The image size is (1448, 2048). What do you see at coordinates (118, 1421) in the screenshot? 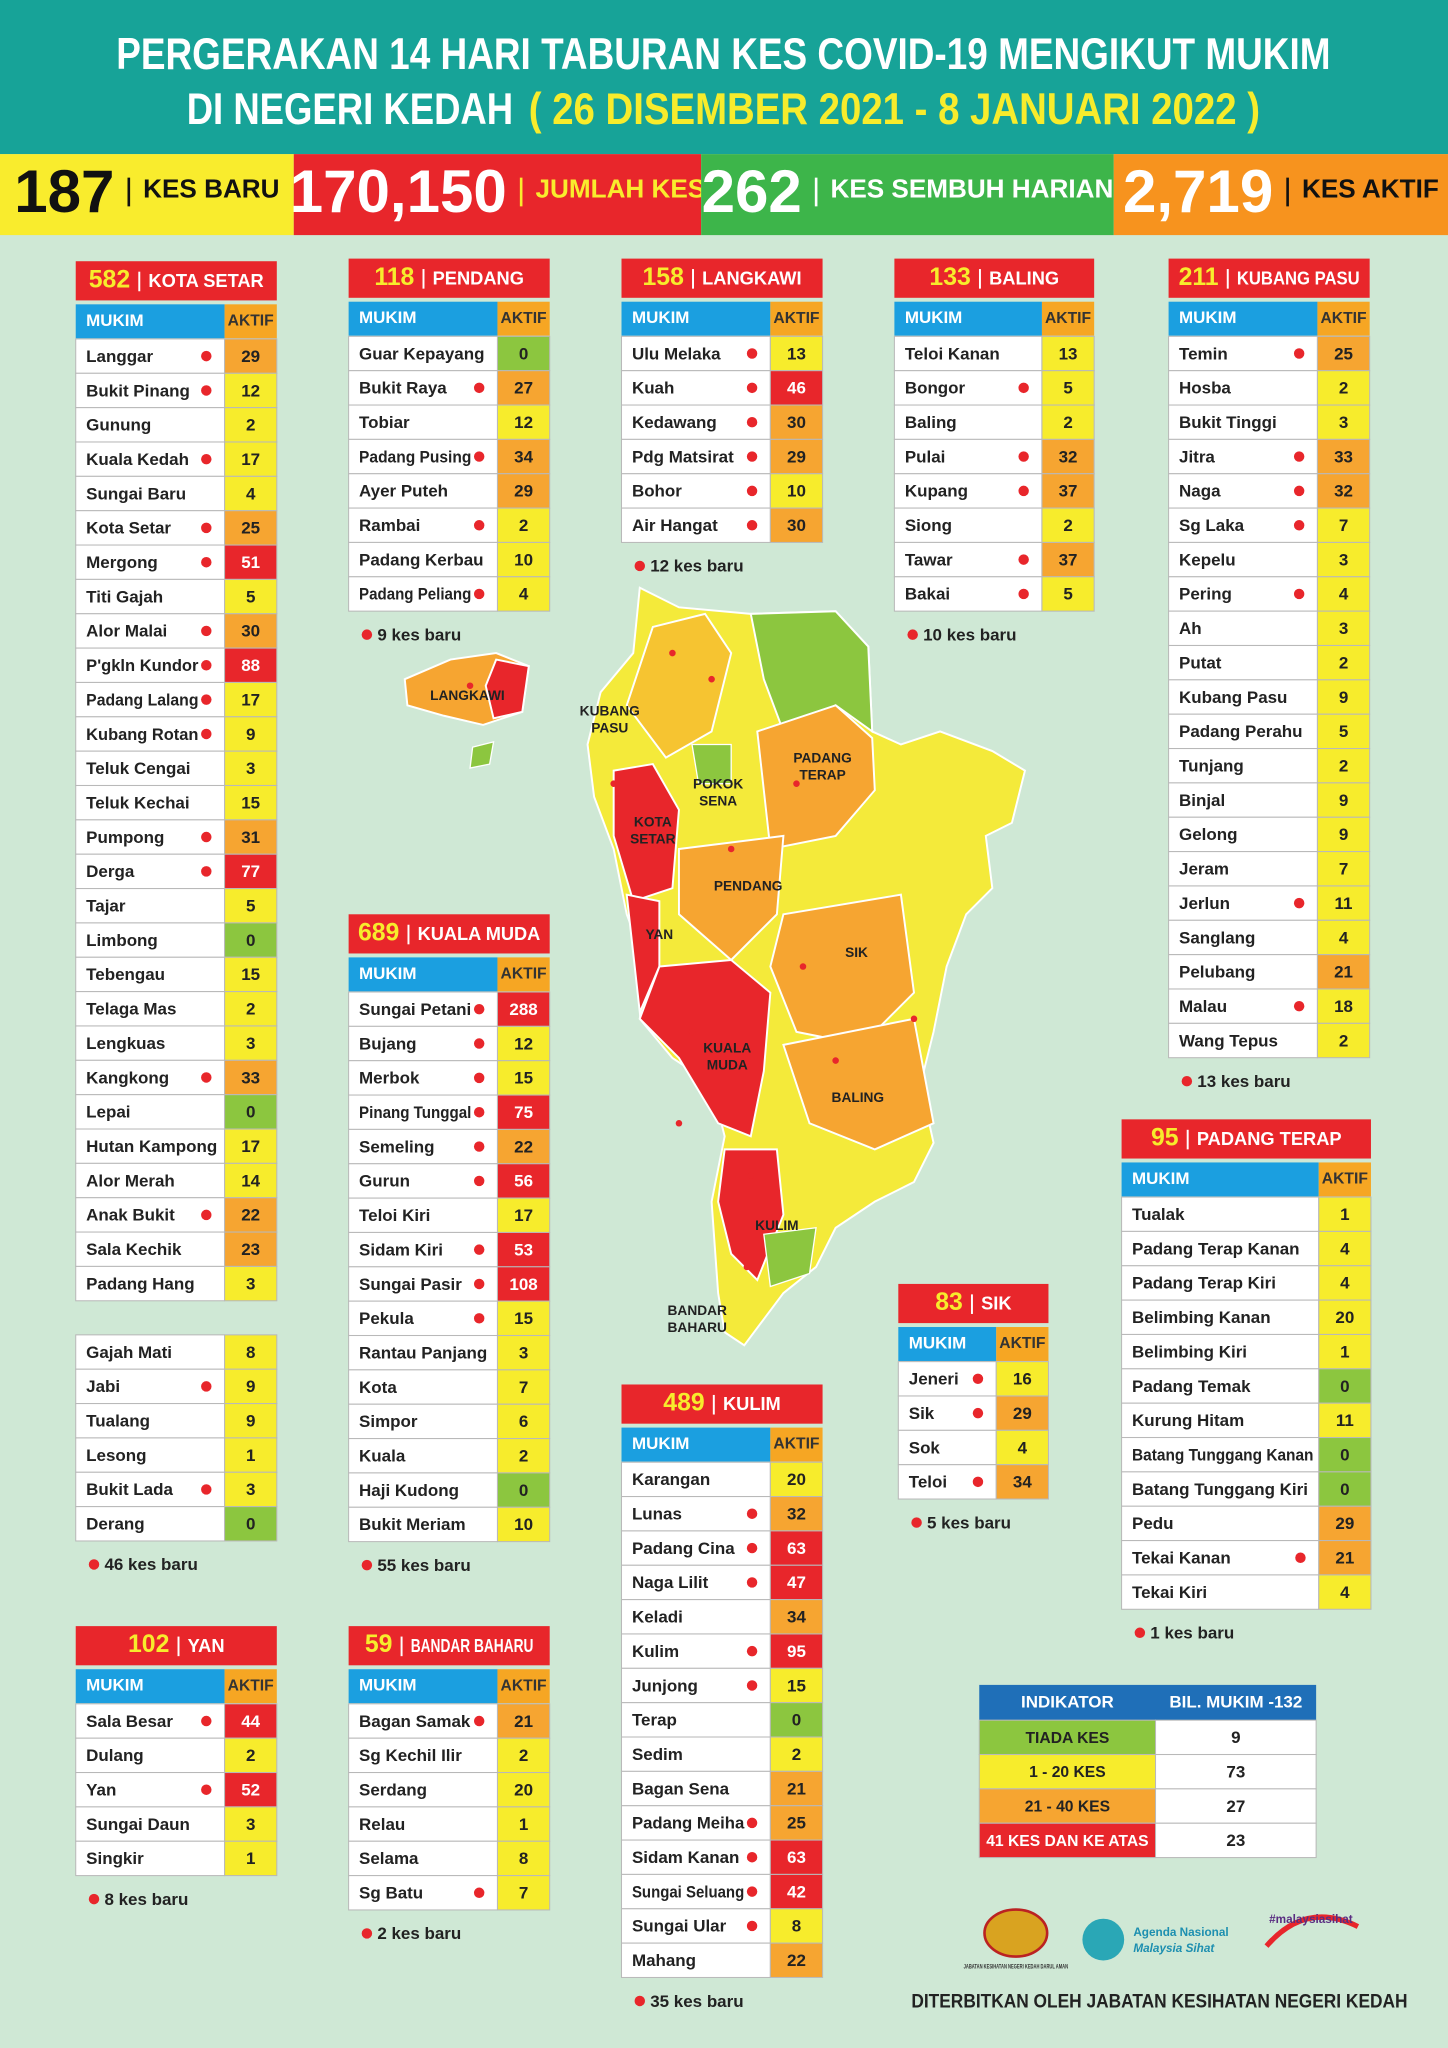
I see `mukim-name: Tualang` at bounding box center [118, 1421].